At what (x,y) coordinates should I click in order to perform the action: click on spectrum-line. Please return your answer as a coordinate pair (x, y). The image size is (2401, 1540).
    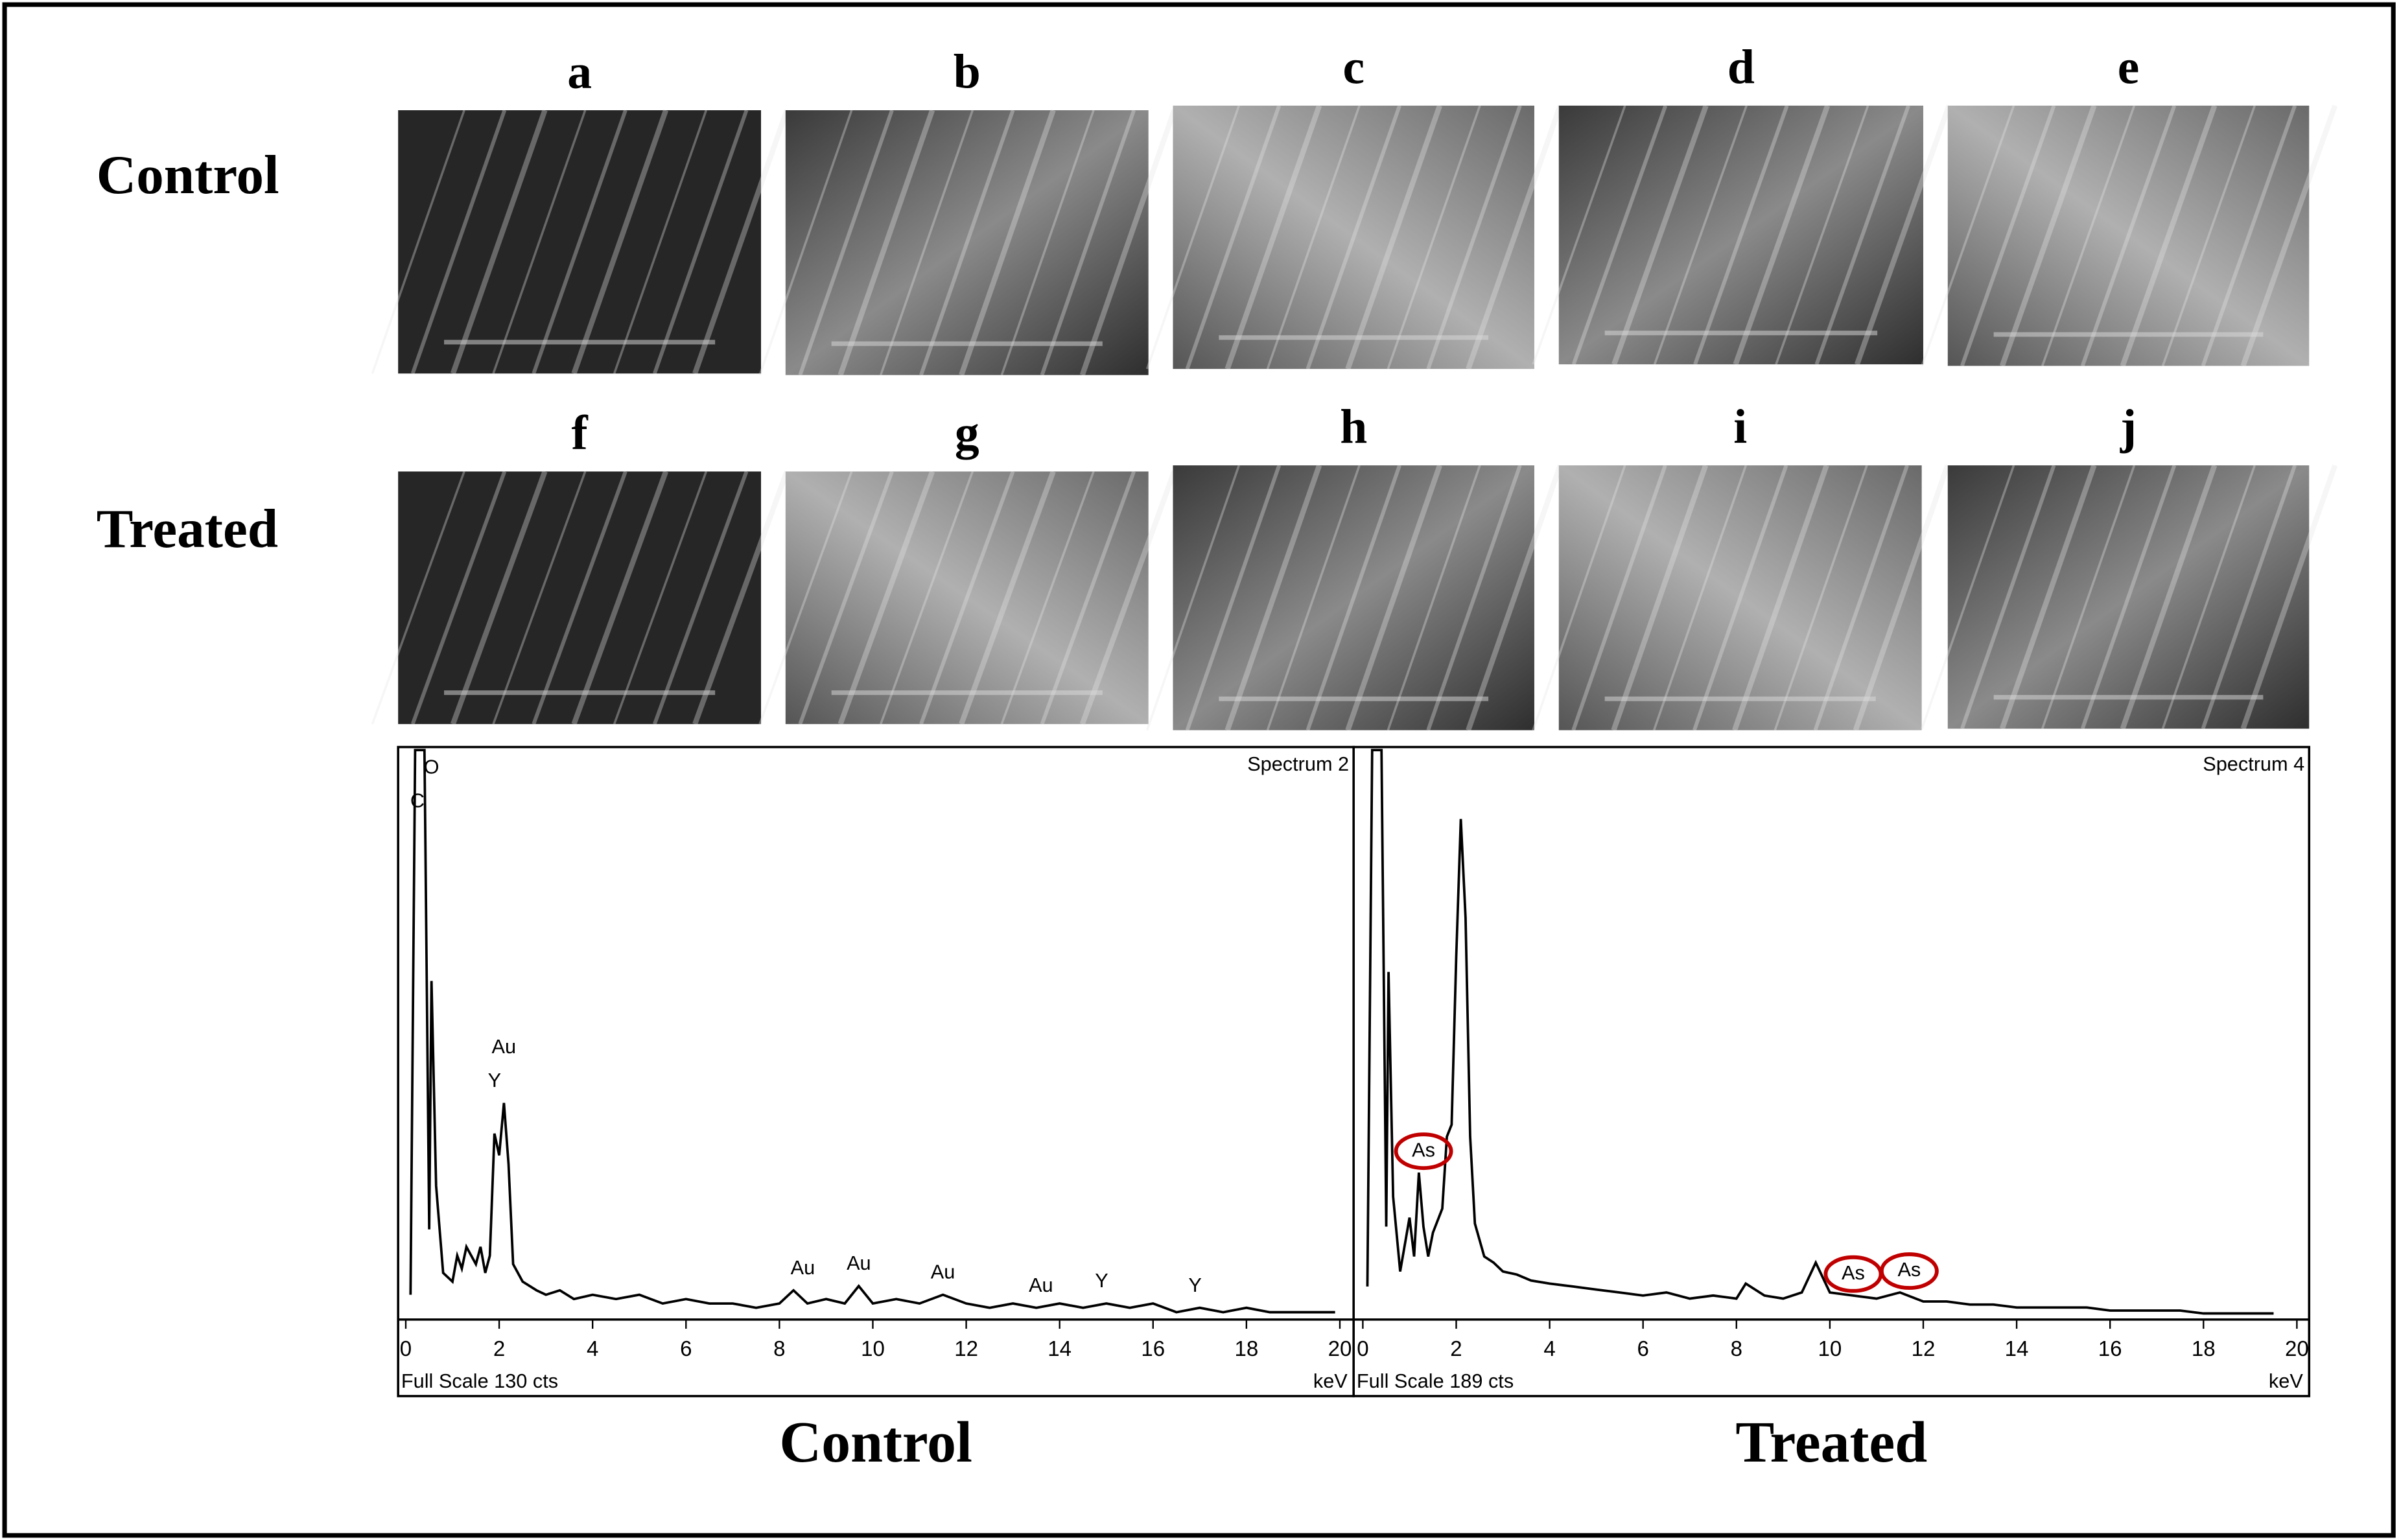
    Looking at the image, I should click on (872, 1031).